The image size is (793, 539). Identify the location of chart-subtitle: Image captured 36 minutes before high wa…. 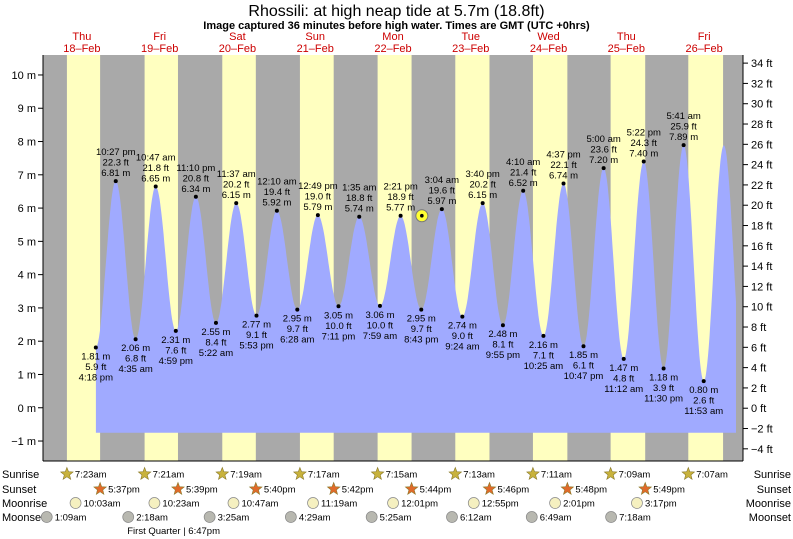
(396, 26).